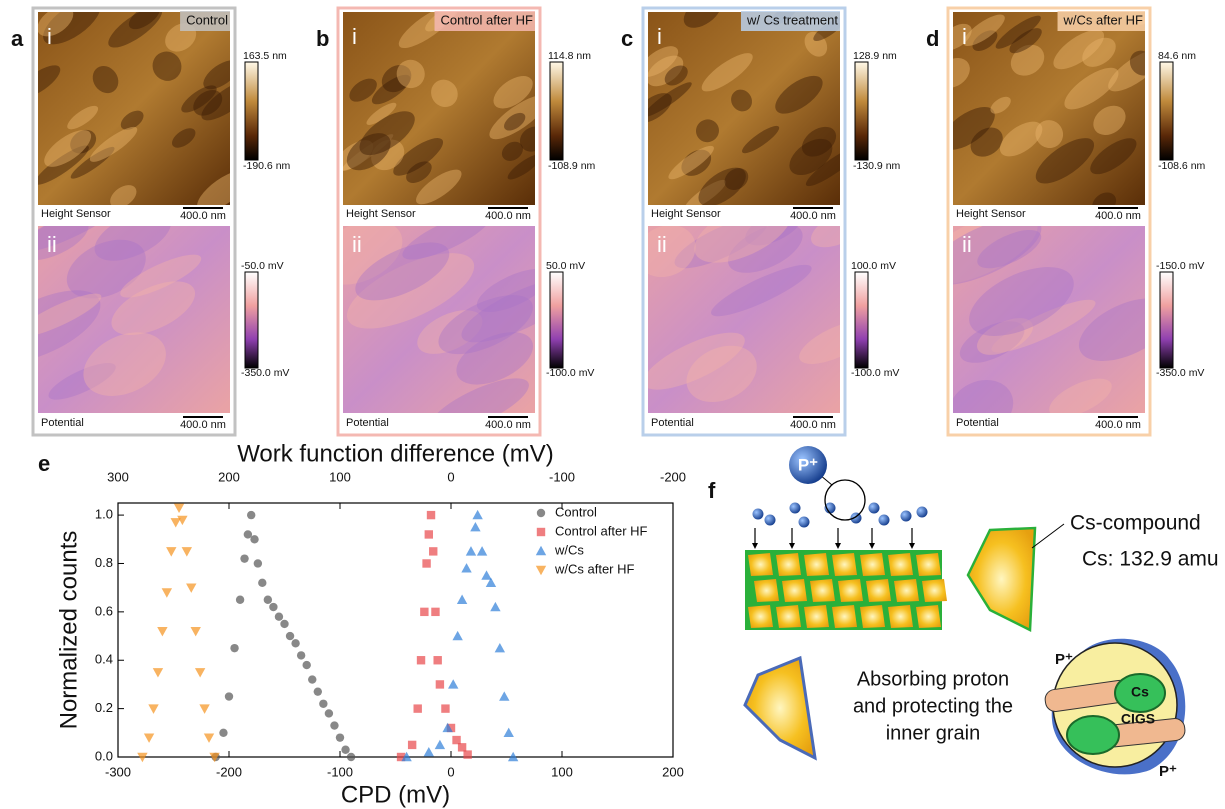 This screenshot has width=1225, height=809. What do you see at coordinates (1001, 579) in the screenshot?
I see `cs-compound` at bounding box center [1001, 579].